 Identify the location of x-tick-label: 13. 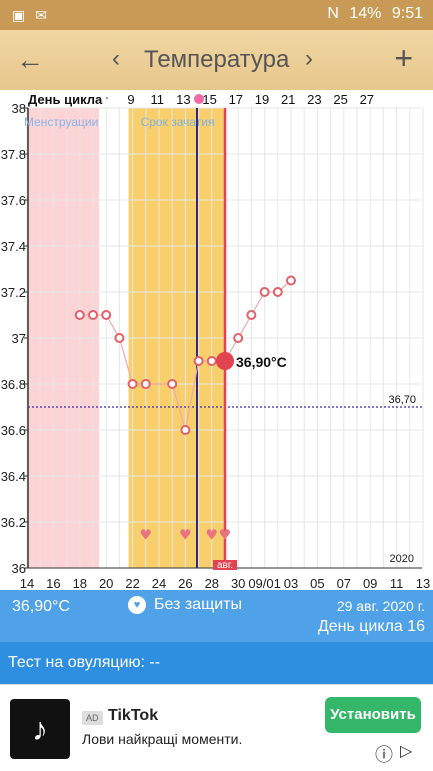
(423, 583).